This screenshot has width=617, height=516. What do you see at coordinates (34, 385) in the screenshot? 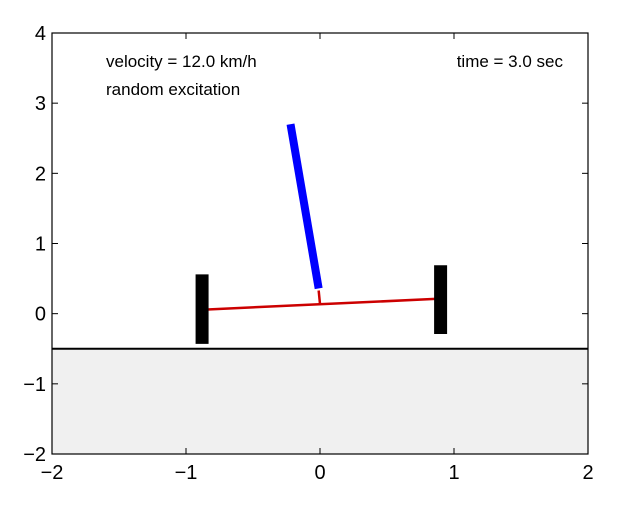
I see `y-tick-label: −1` at bounding box center [34, 385].